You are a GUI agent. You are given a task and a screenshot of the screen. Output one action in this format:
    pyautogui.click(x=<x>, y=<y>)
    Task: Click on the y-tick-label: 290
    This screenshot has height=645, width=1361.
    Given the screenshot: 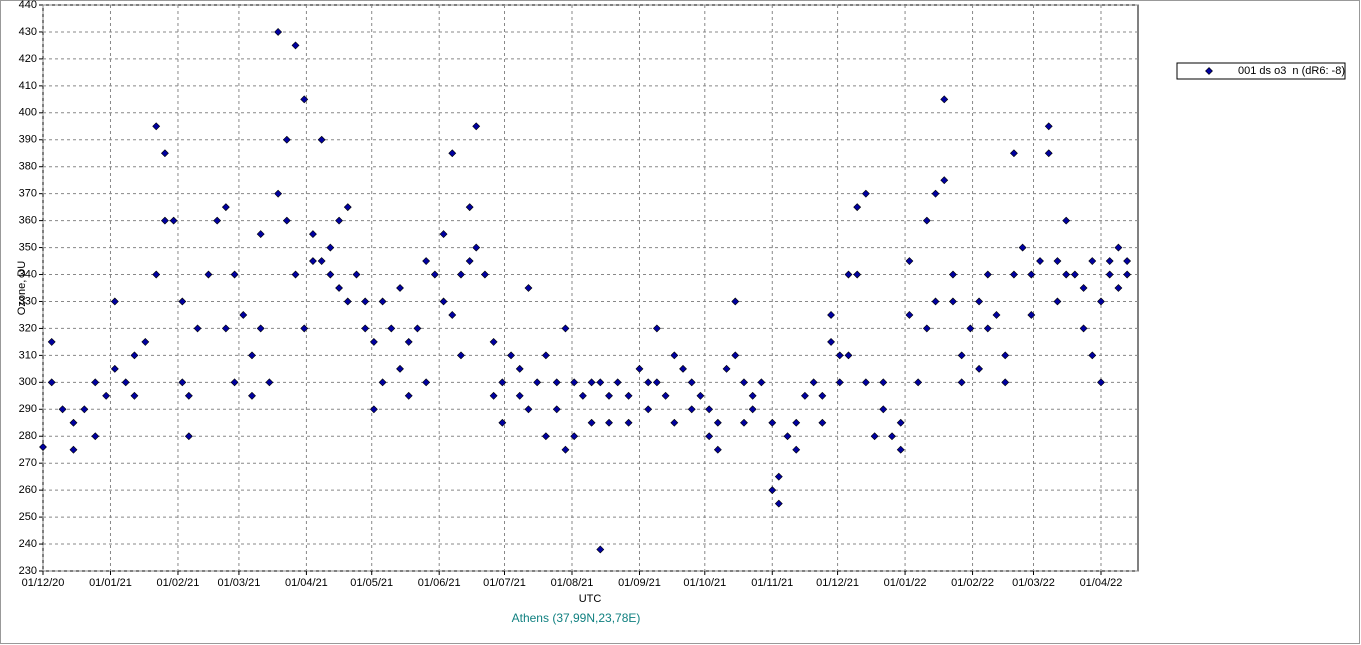 What is the action you would take?
    pyautogui.click(x=28, y=409)
    